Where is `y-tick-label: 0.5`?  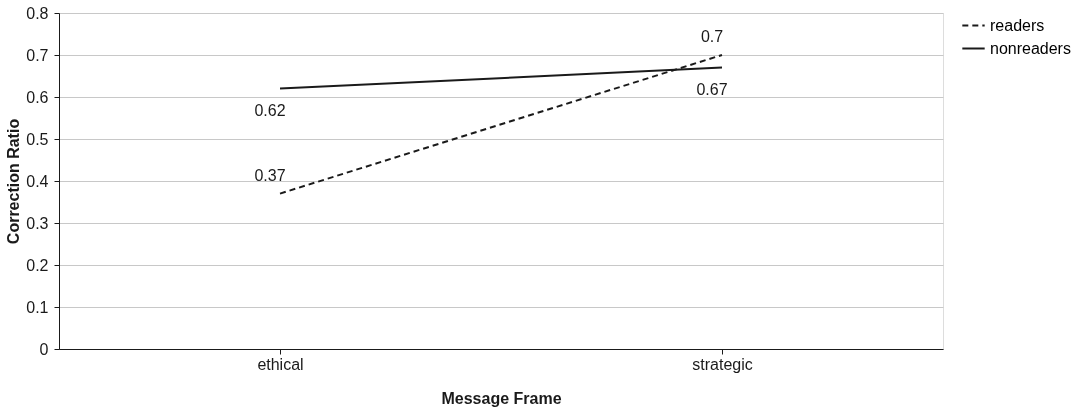
y-tick-label: 0.5 is located at coordinates (37, 139).